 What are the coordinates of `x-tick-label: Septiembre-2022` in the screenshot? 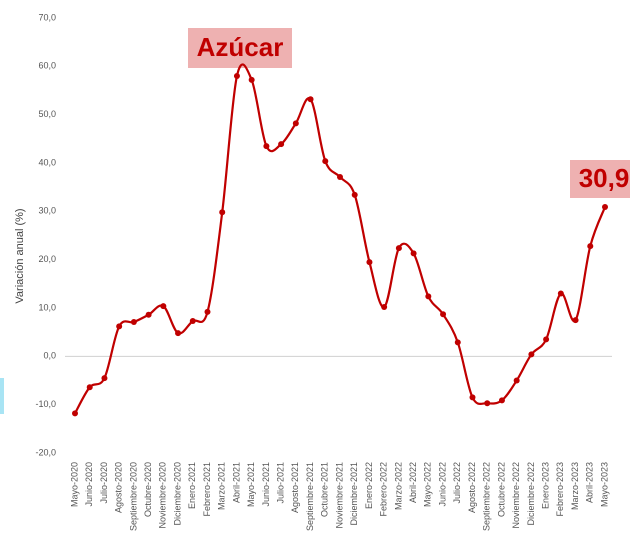 It's located at (487, 496).